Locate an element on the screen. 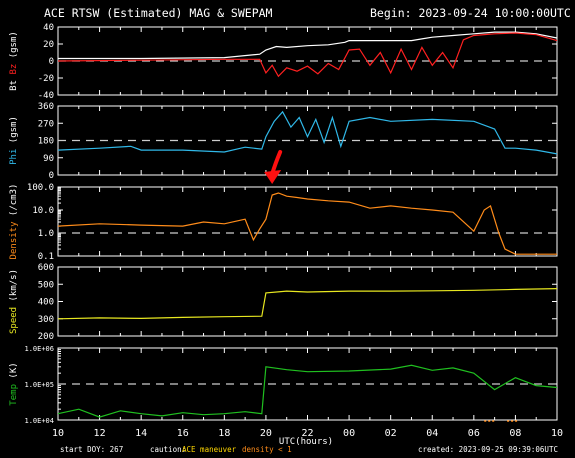  y-tick-label: 100.0 is located at coordinates (40, 188).